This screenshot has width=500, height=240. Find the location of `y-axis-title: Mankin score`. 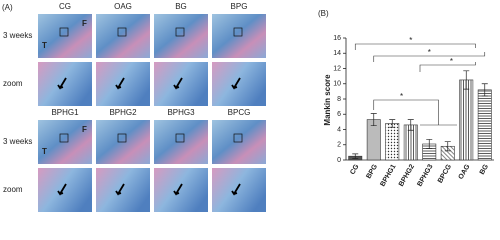

y-axis-title: Mankin score is located at coordinates (327, 100).